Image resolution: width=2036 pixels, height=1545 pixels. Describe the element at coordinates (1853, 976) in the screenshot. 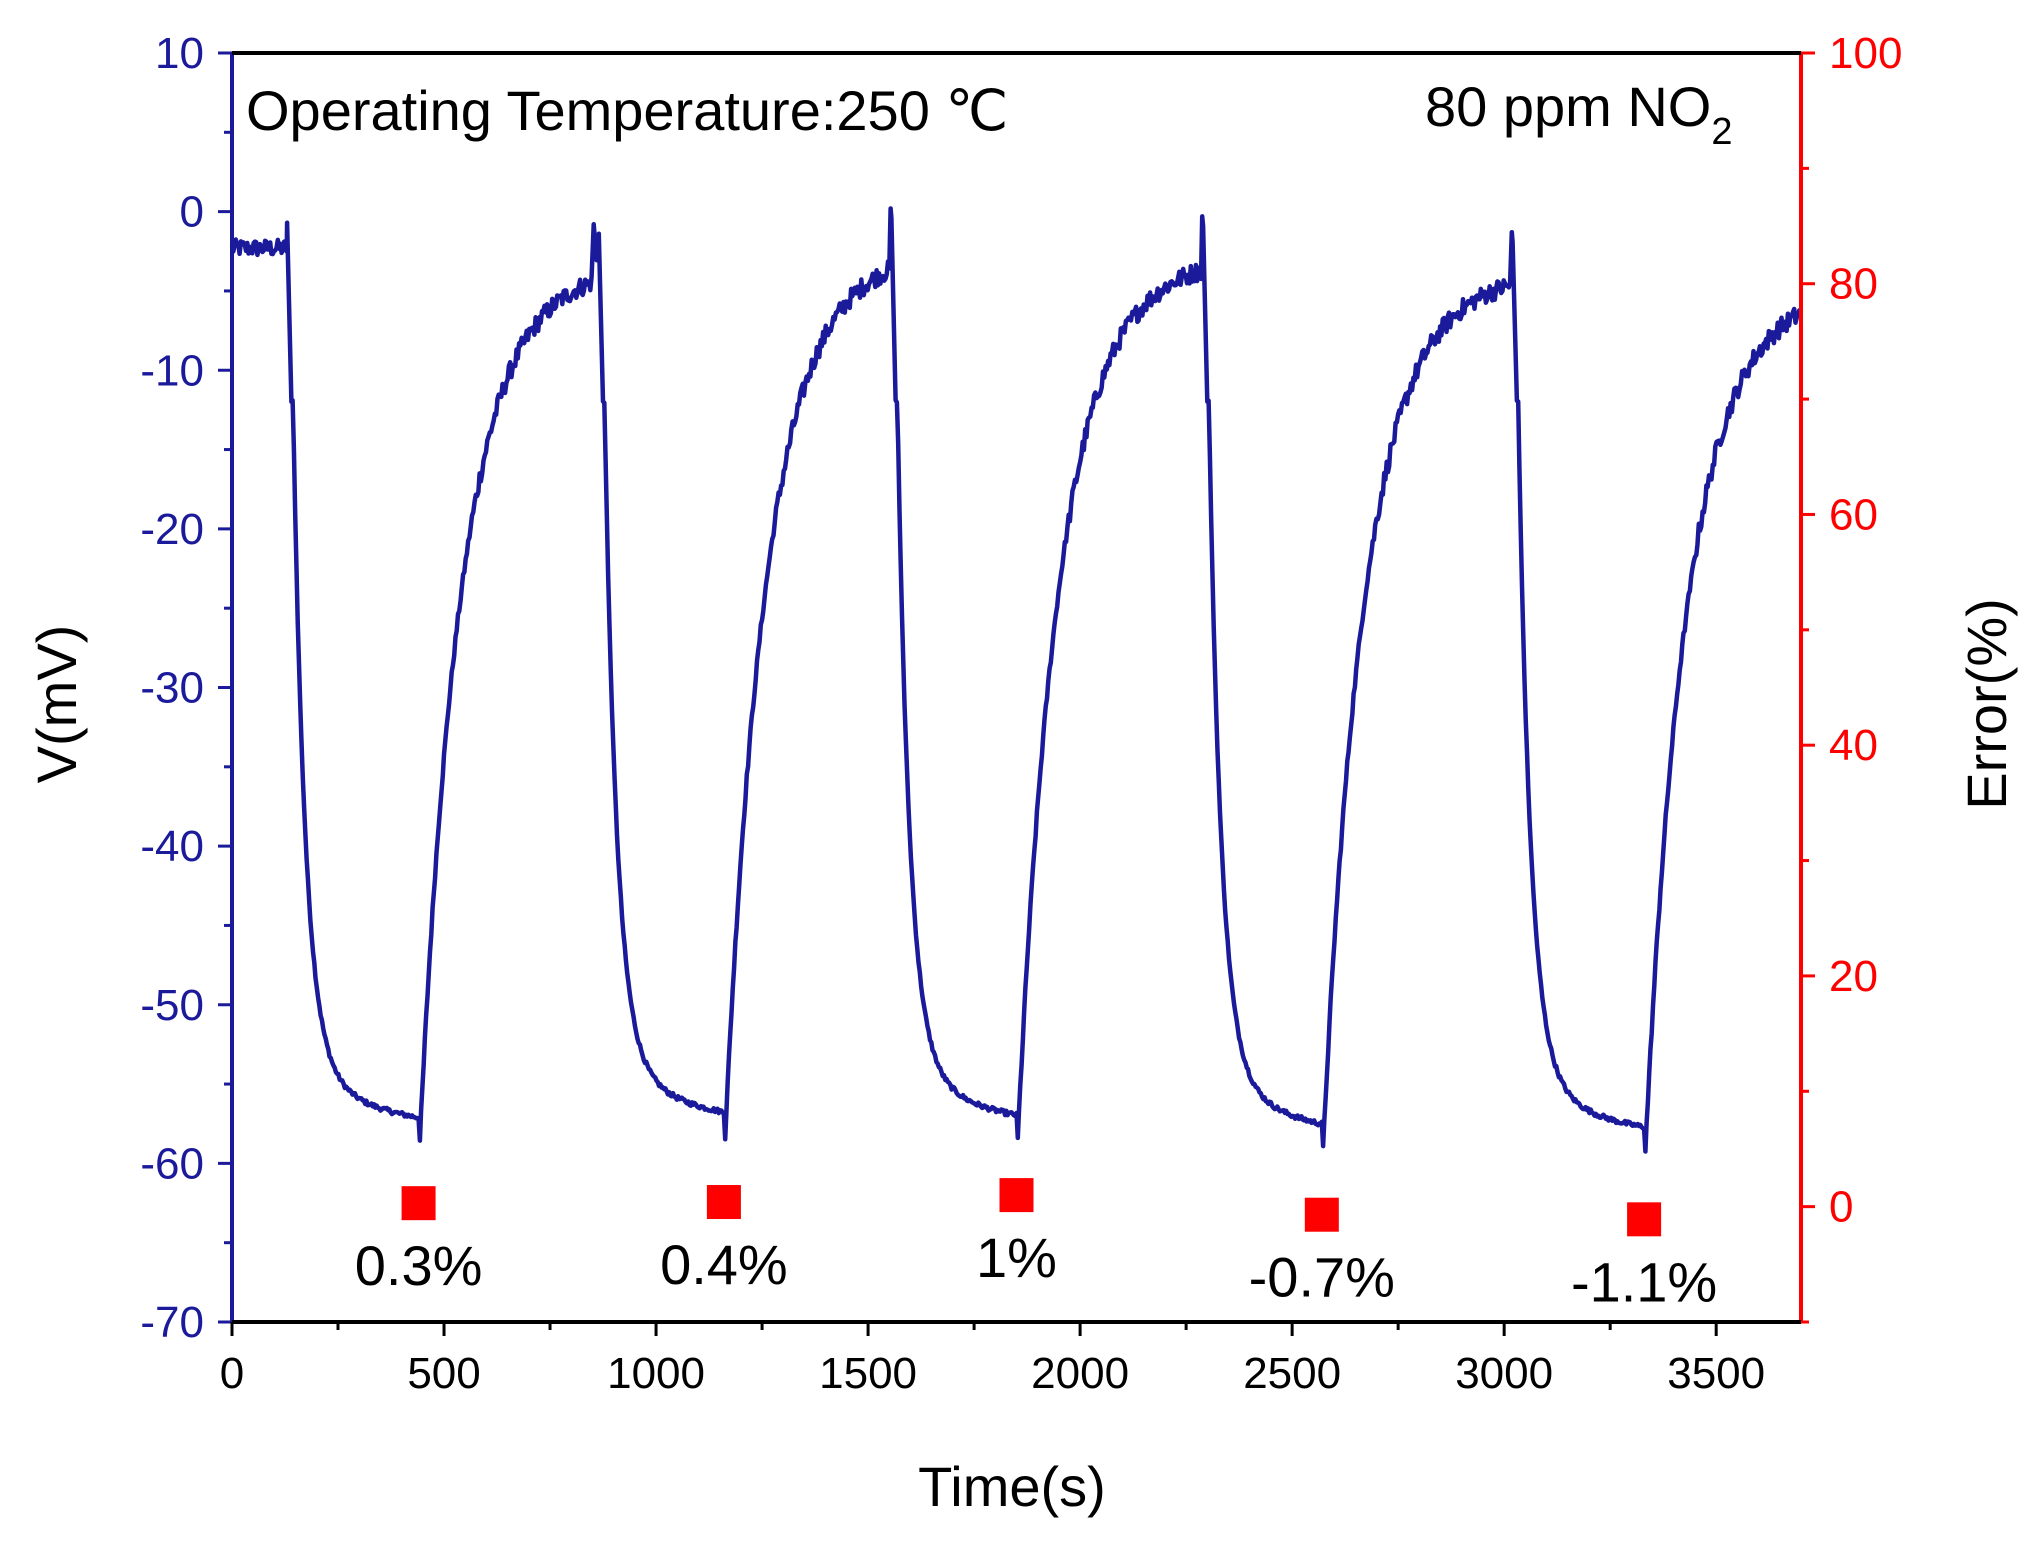

I see `y2-tick-label: 20` at that location.